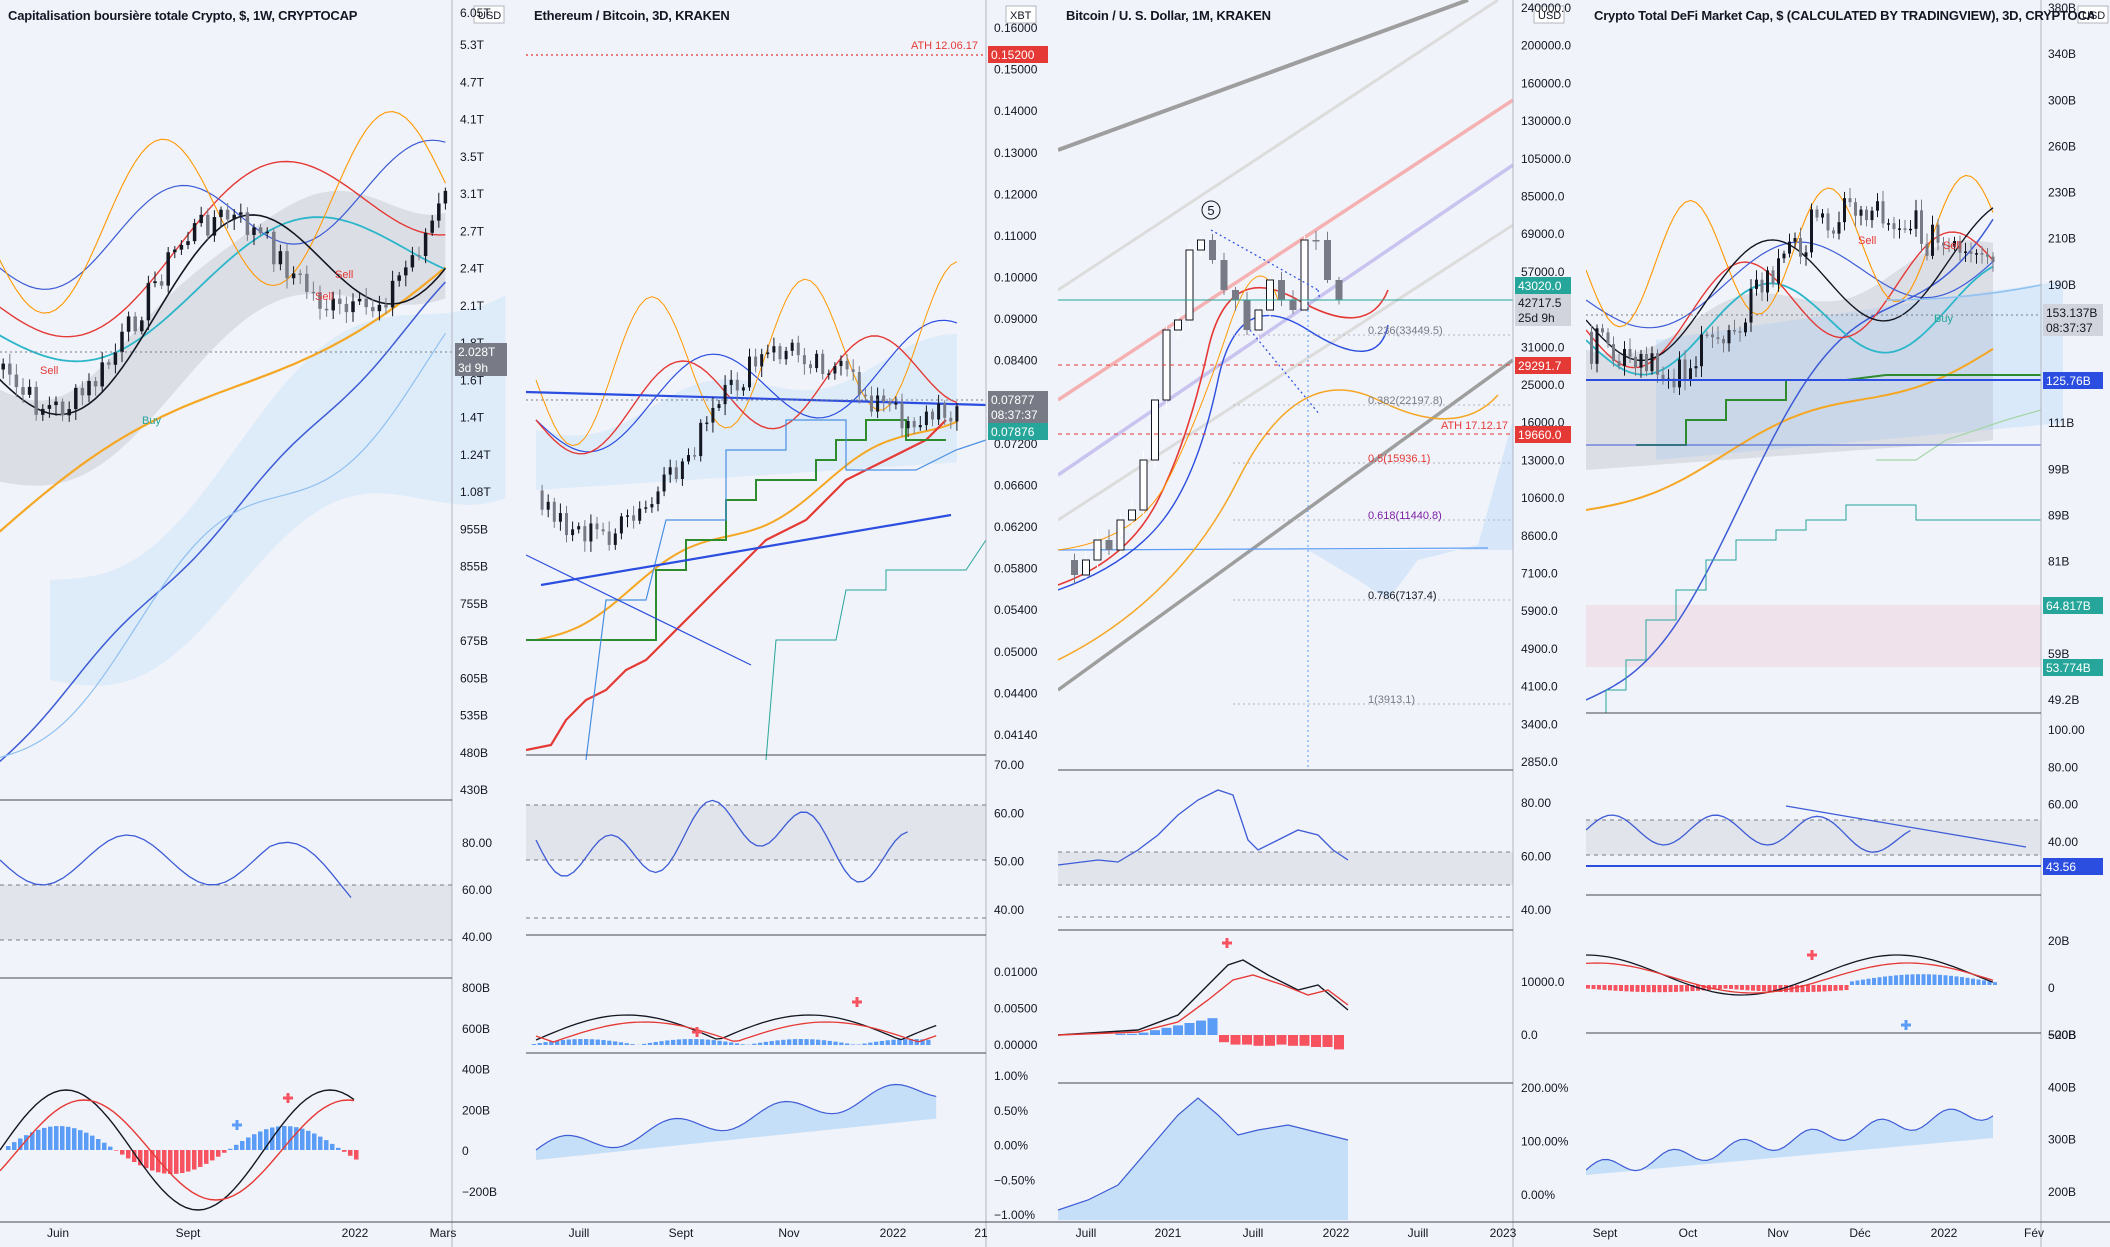 This screenshot has height=1247, width=2110. I want to click on lead-line, so click(1963, 292).